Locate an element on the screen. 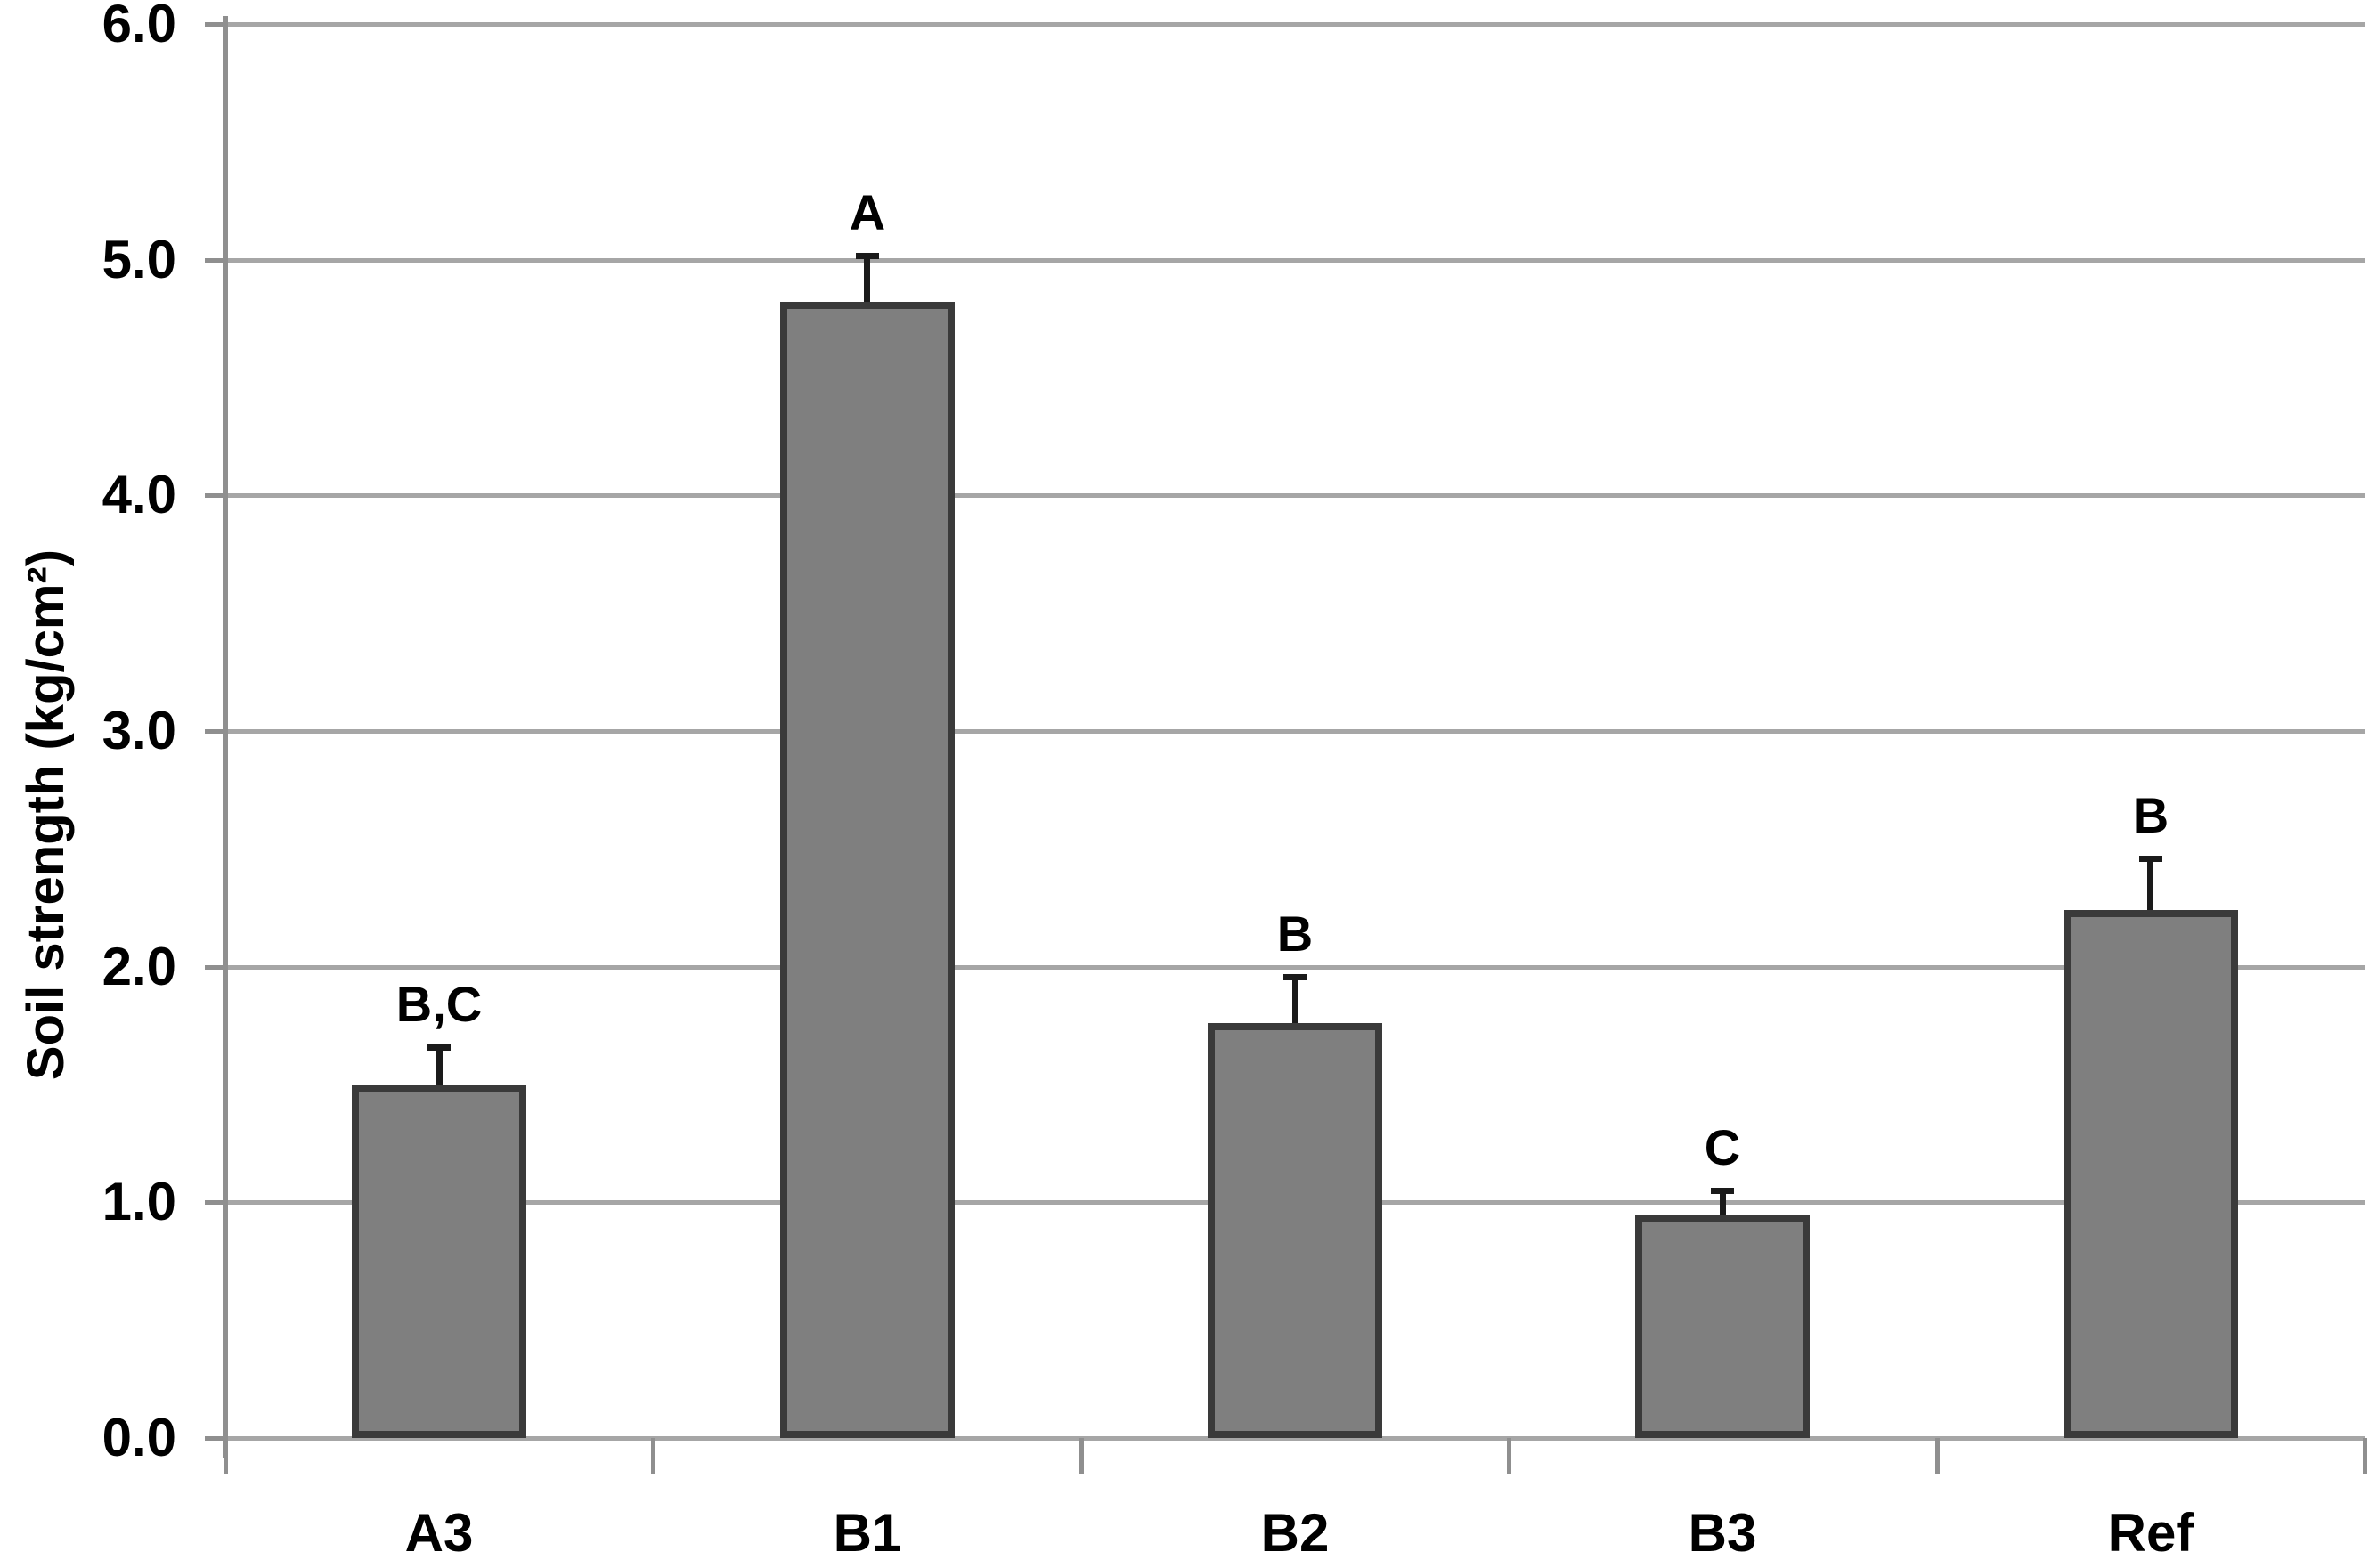 This screenshot has height=1568, width=2377. category-label: A3 is located at coordinates (439, 1533).